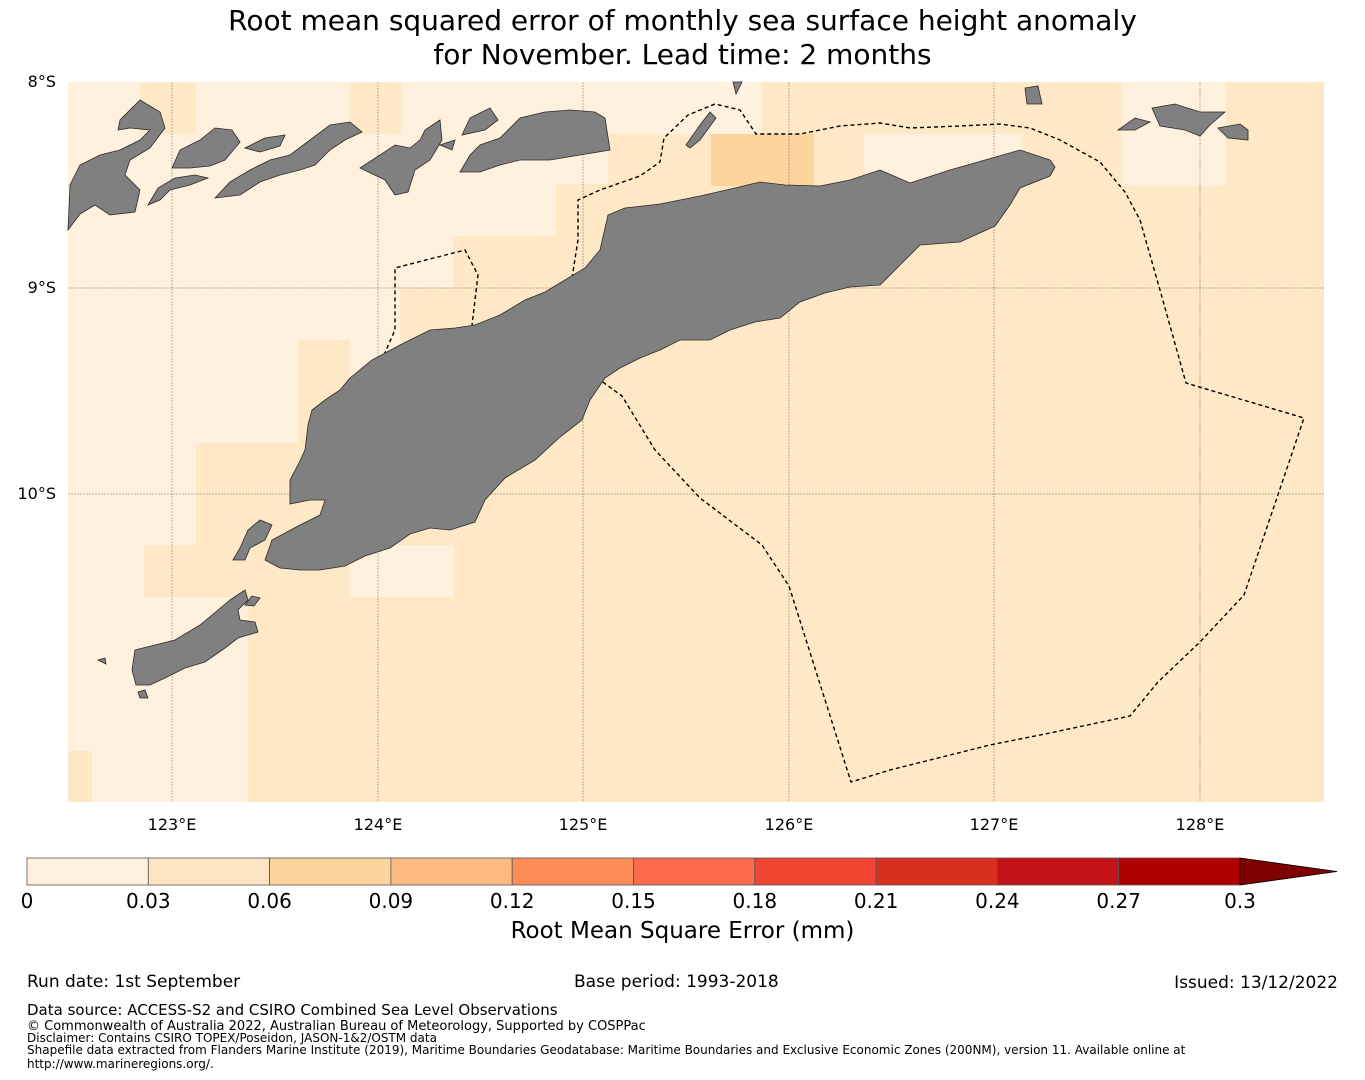 Image resolution: width=1365 pixels, height=1080 pixels. I want to click on lon-label-128e: 128°E, so click(1200, 824).